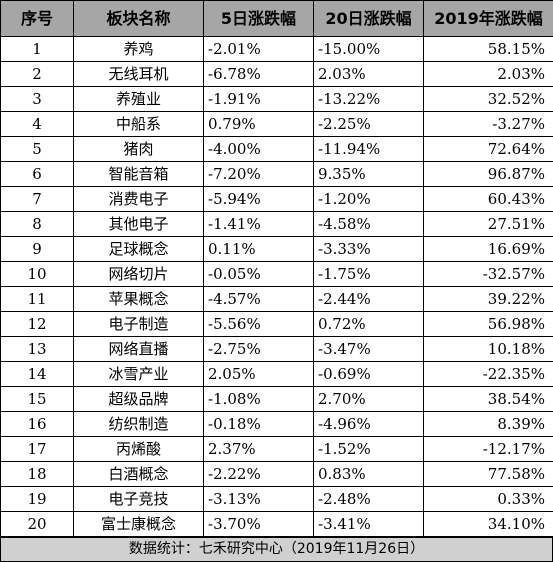 The width and height of the screenshot is (553, 562). What do you see at coordinates (37, 274) in the screenshot?
I see `row-index: 10` at bounding box center [37, 274].